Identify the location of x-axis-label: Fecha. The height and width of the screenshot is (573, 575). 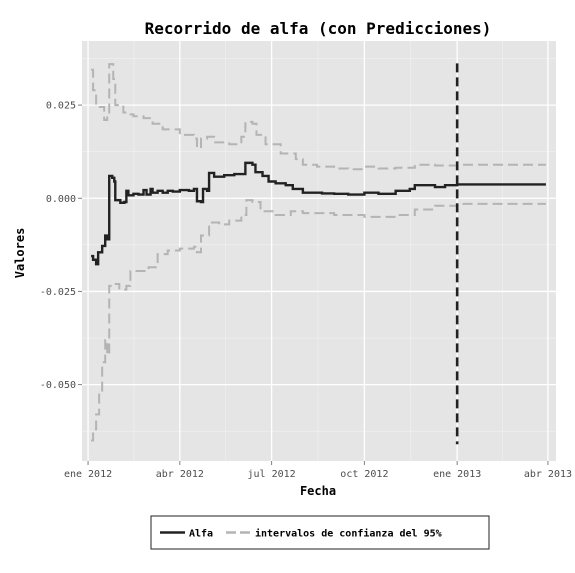
(318, 491).